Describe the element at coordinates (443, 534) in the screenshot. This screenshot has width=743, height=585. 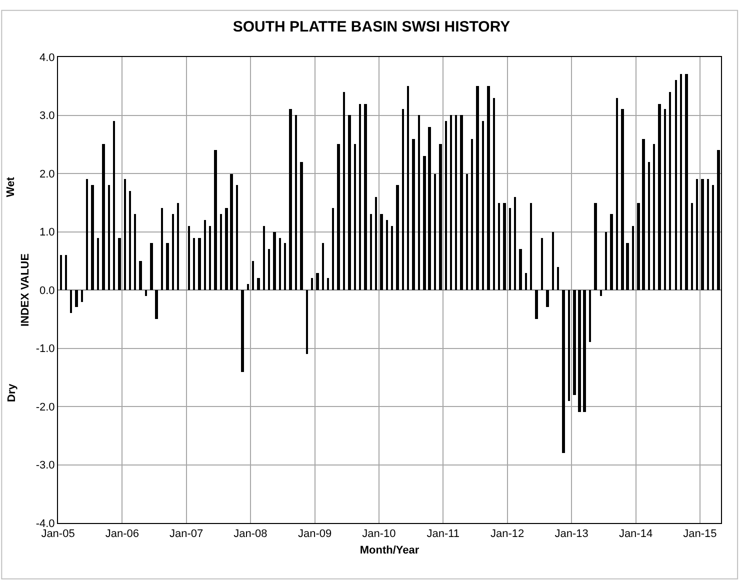
I see `x-tick-label: Jan-11` at that location.